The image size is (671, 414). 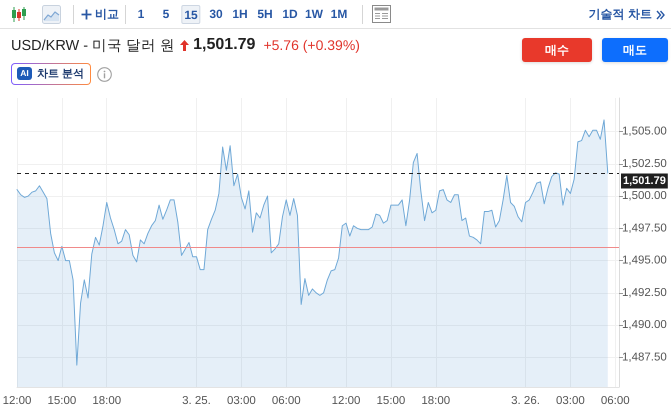 I want to click on sell-button: 매도, so click(x=635, y=50).